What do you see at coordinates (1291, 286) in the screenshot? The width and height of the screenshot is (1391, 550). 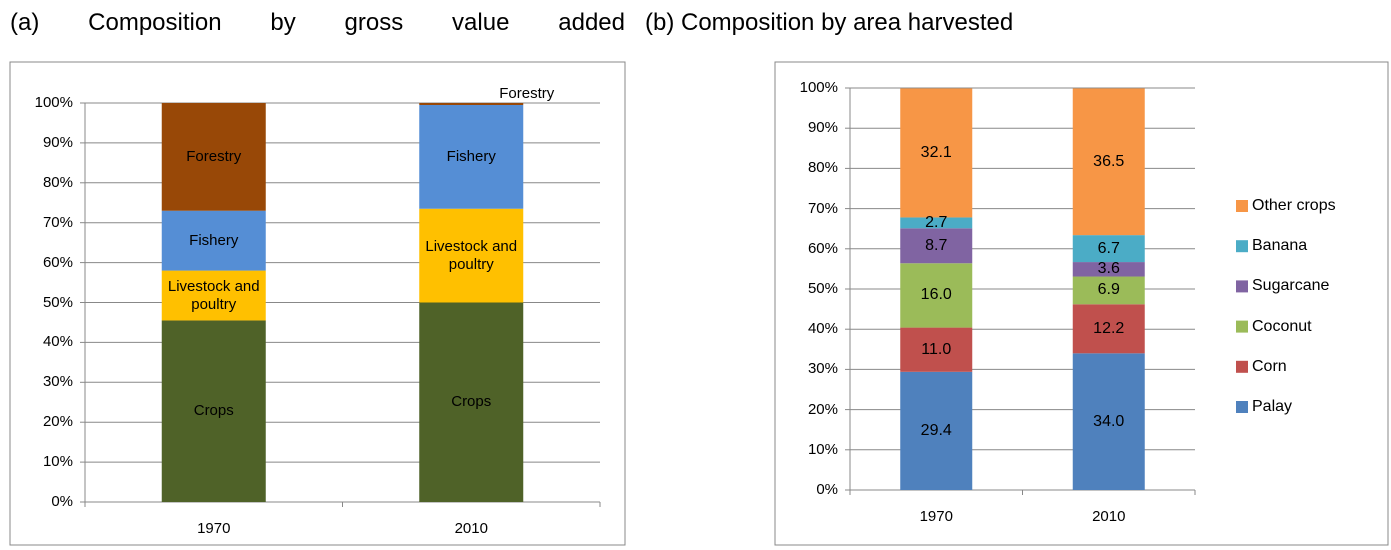 I see `legend-label: Sugarcane` at bounding box center [1291, 286].